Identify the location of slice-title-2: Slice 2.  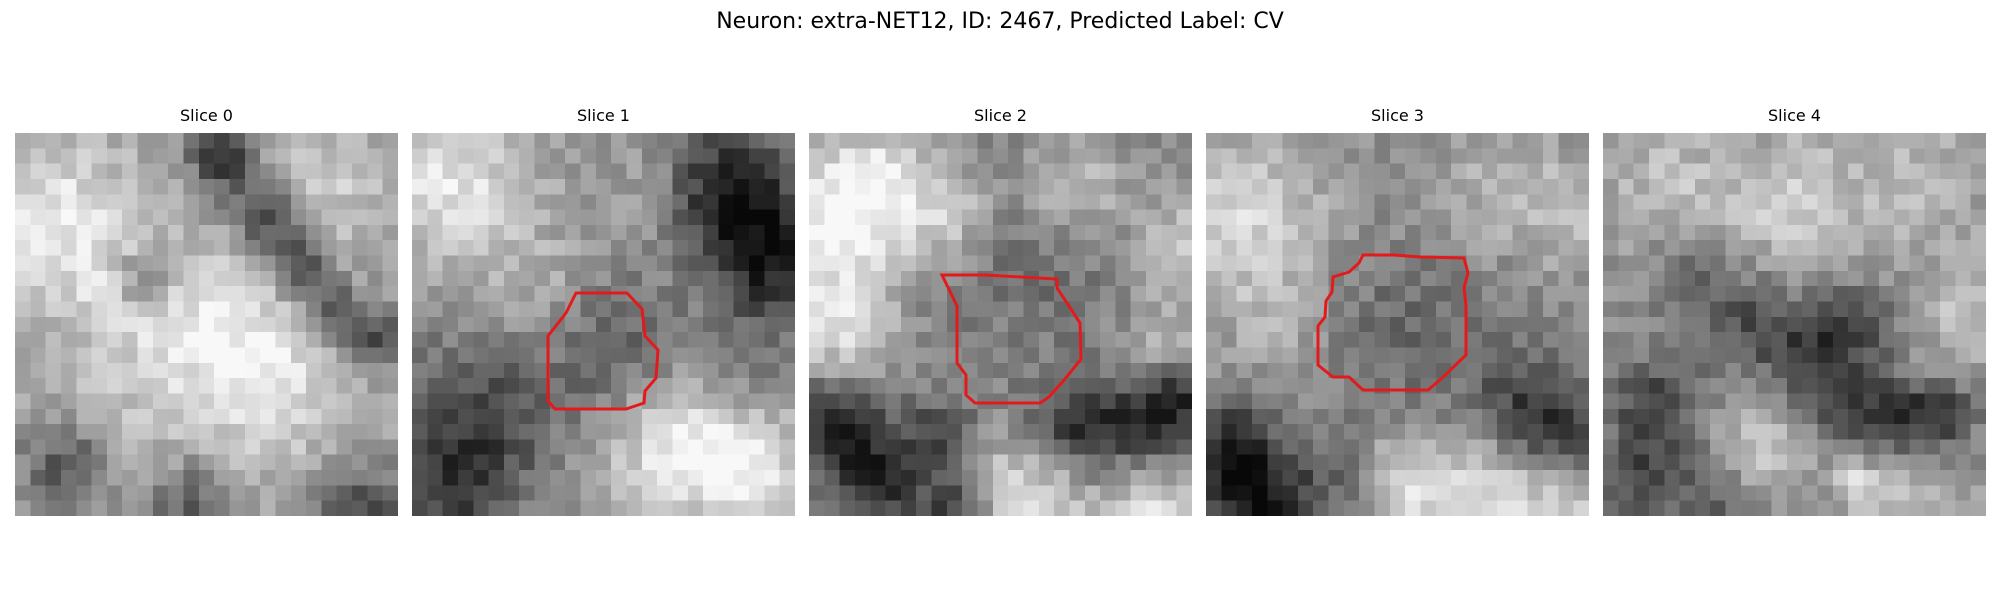
(1000, 115).